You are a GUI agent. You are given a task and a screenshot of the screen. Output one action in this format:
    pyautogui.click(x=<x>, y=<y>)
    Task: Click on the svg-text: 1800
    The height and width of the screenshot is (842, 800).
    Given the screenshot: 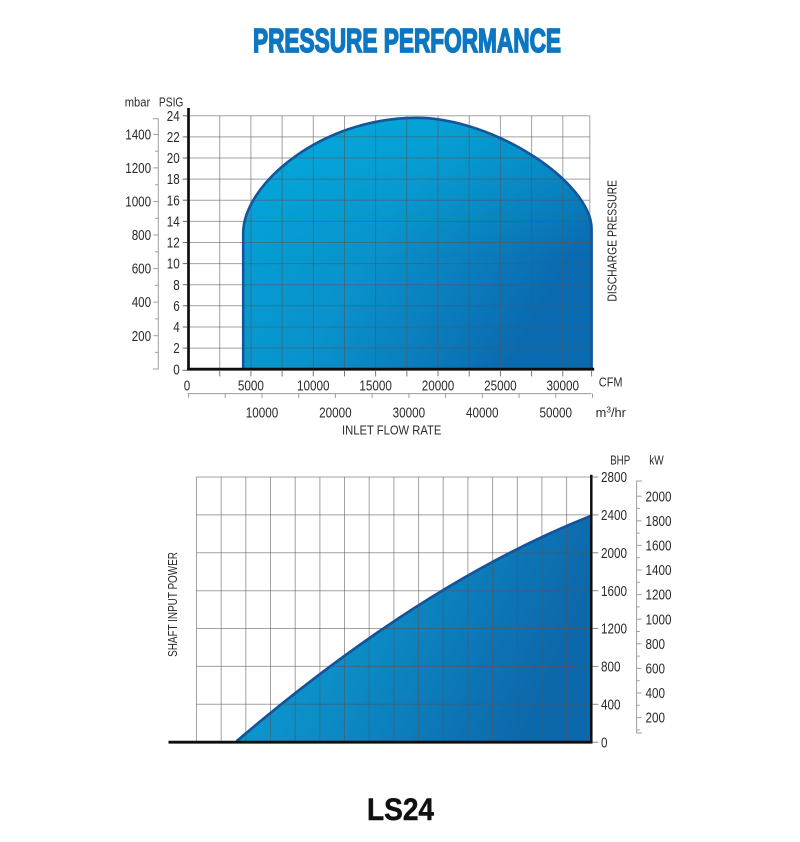 What is the action you would take?
    pyautogui.click(x=659, y=522)
    